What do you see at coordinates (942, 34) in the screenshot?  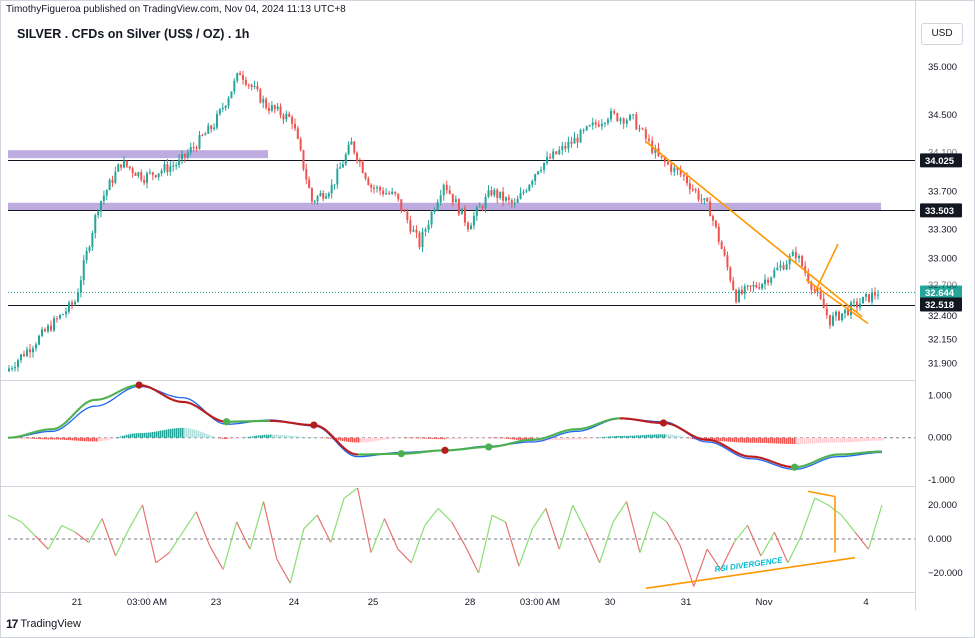 I see `currency-selector: USD` at bounding box center [942, 34].